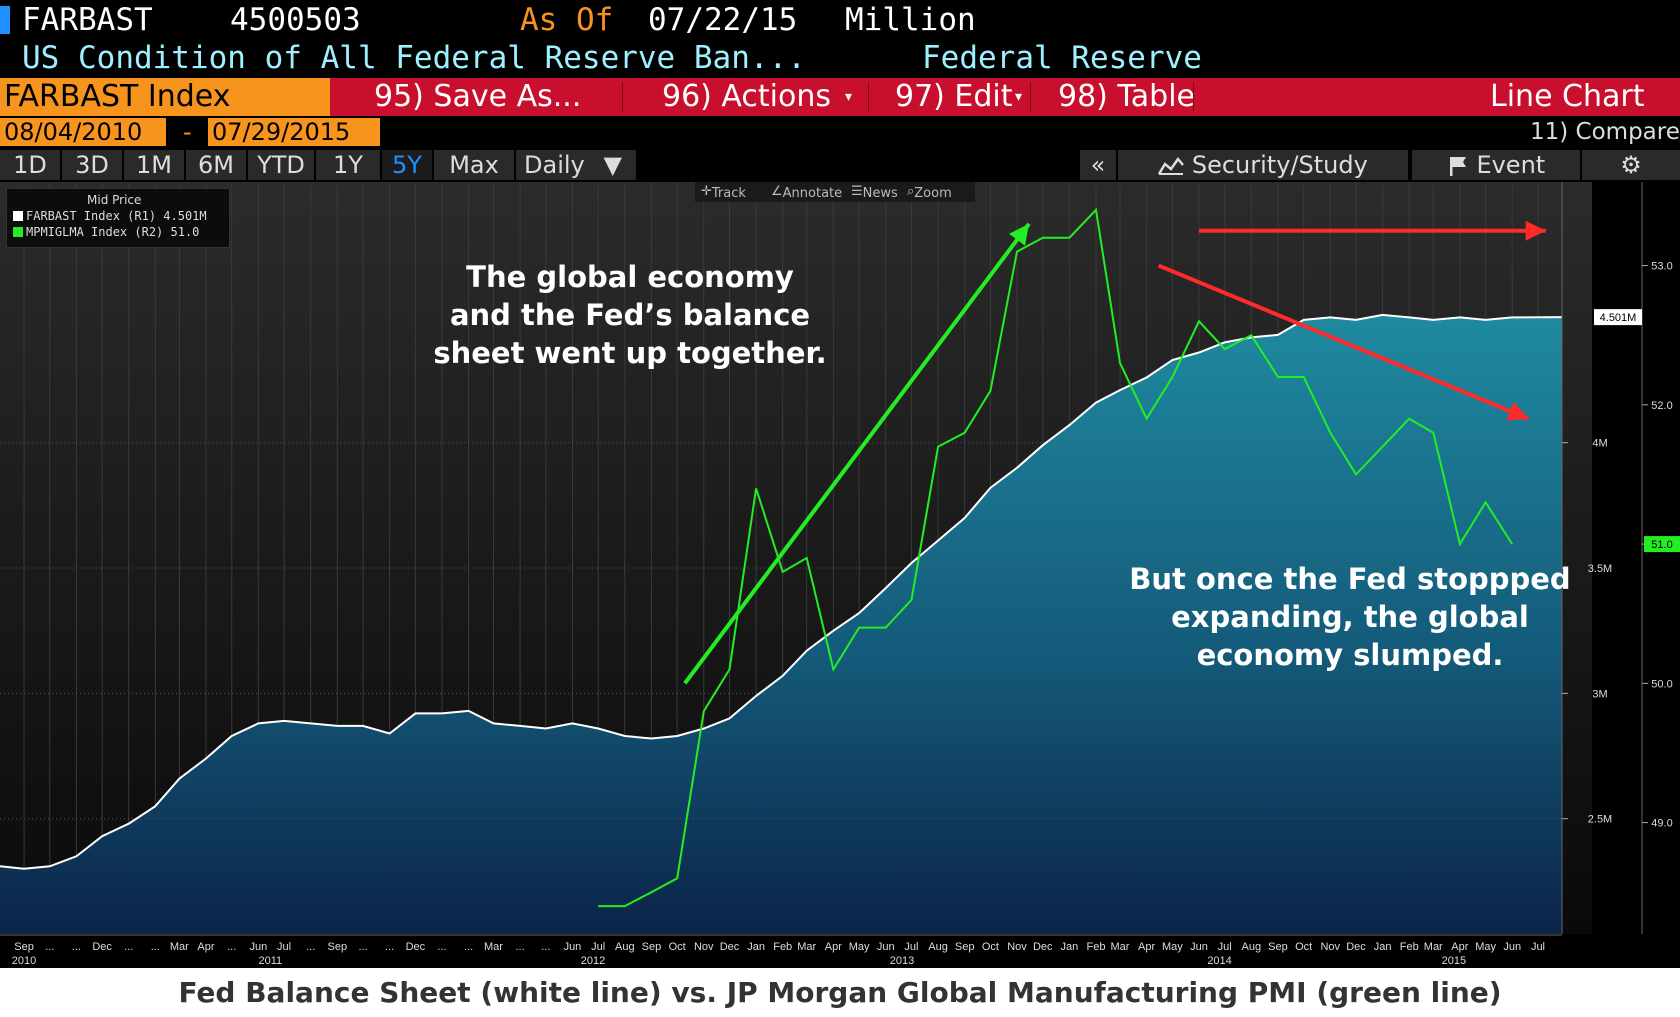  Describe the element at coordinates (295, 20) in the screenshot. I see `last-value: 4500503` at that location.